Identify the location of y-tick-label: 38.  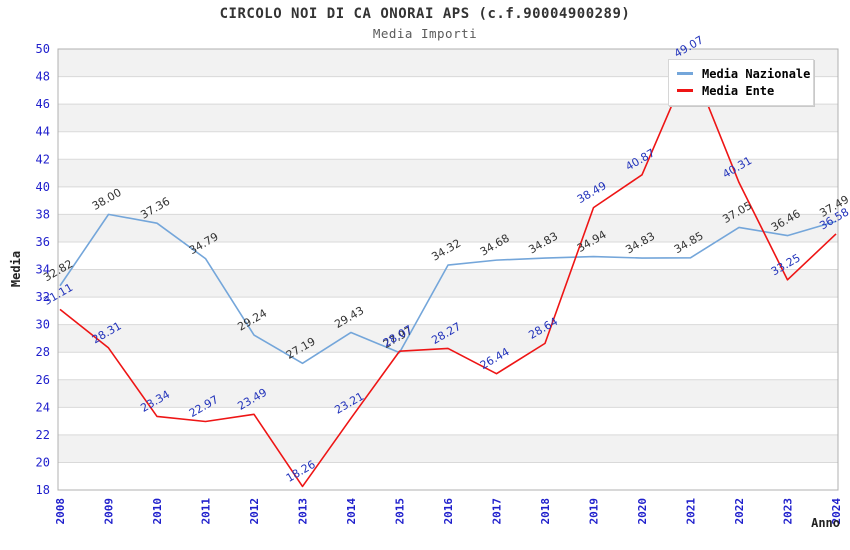
(43, 214).